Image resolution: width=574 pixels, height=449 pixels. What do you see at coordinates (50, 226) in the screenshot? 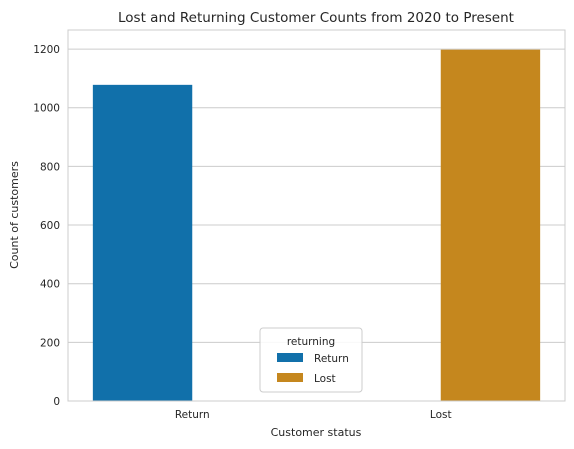
I see `y-tick-label: 600` at bounding box center [50, 226].